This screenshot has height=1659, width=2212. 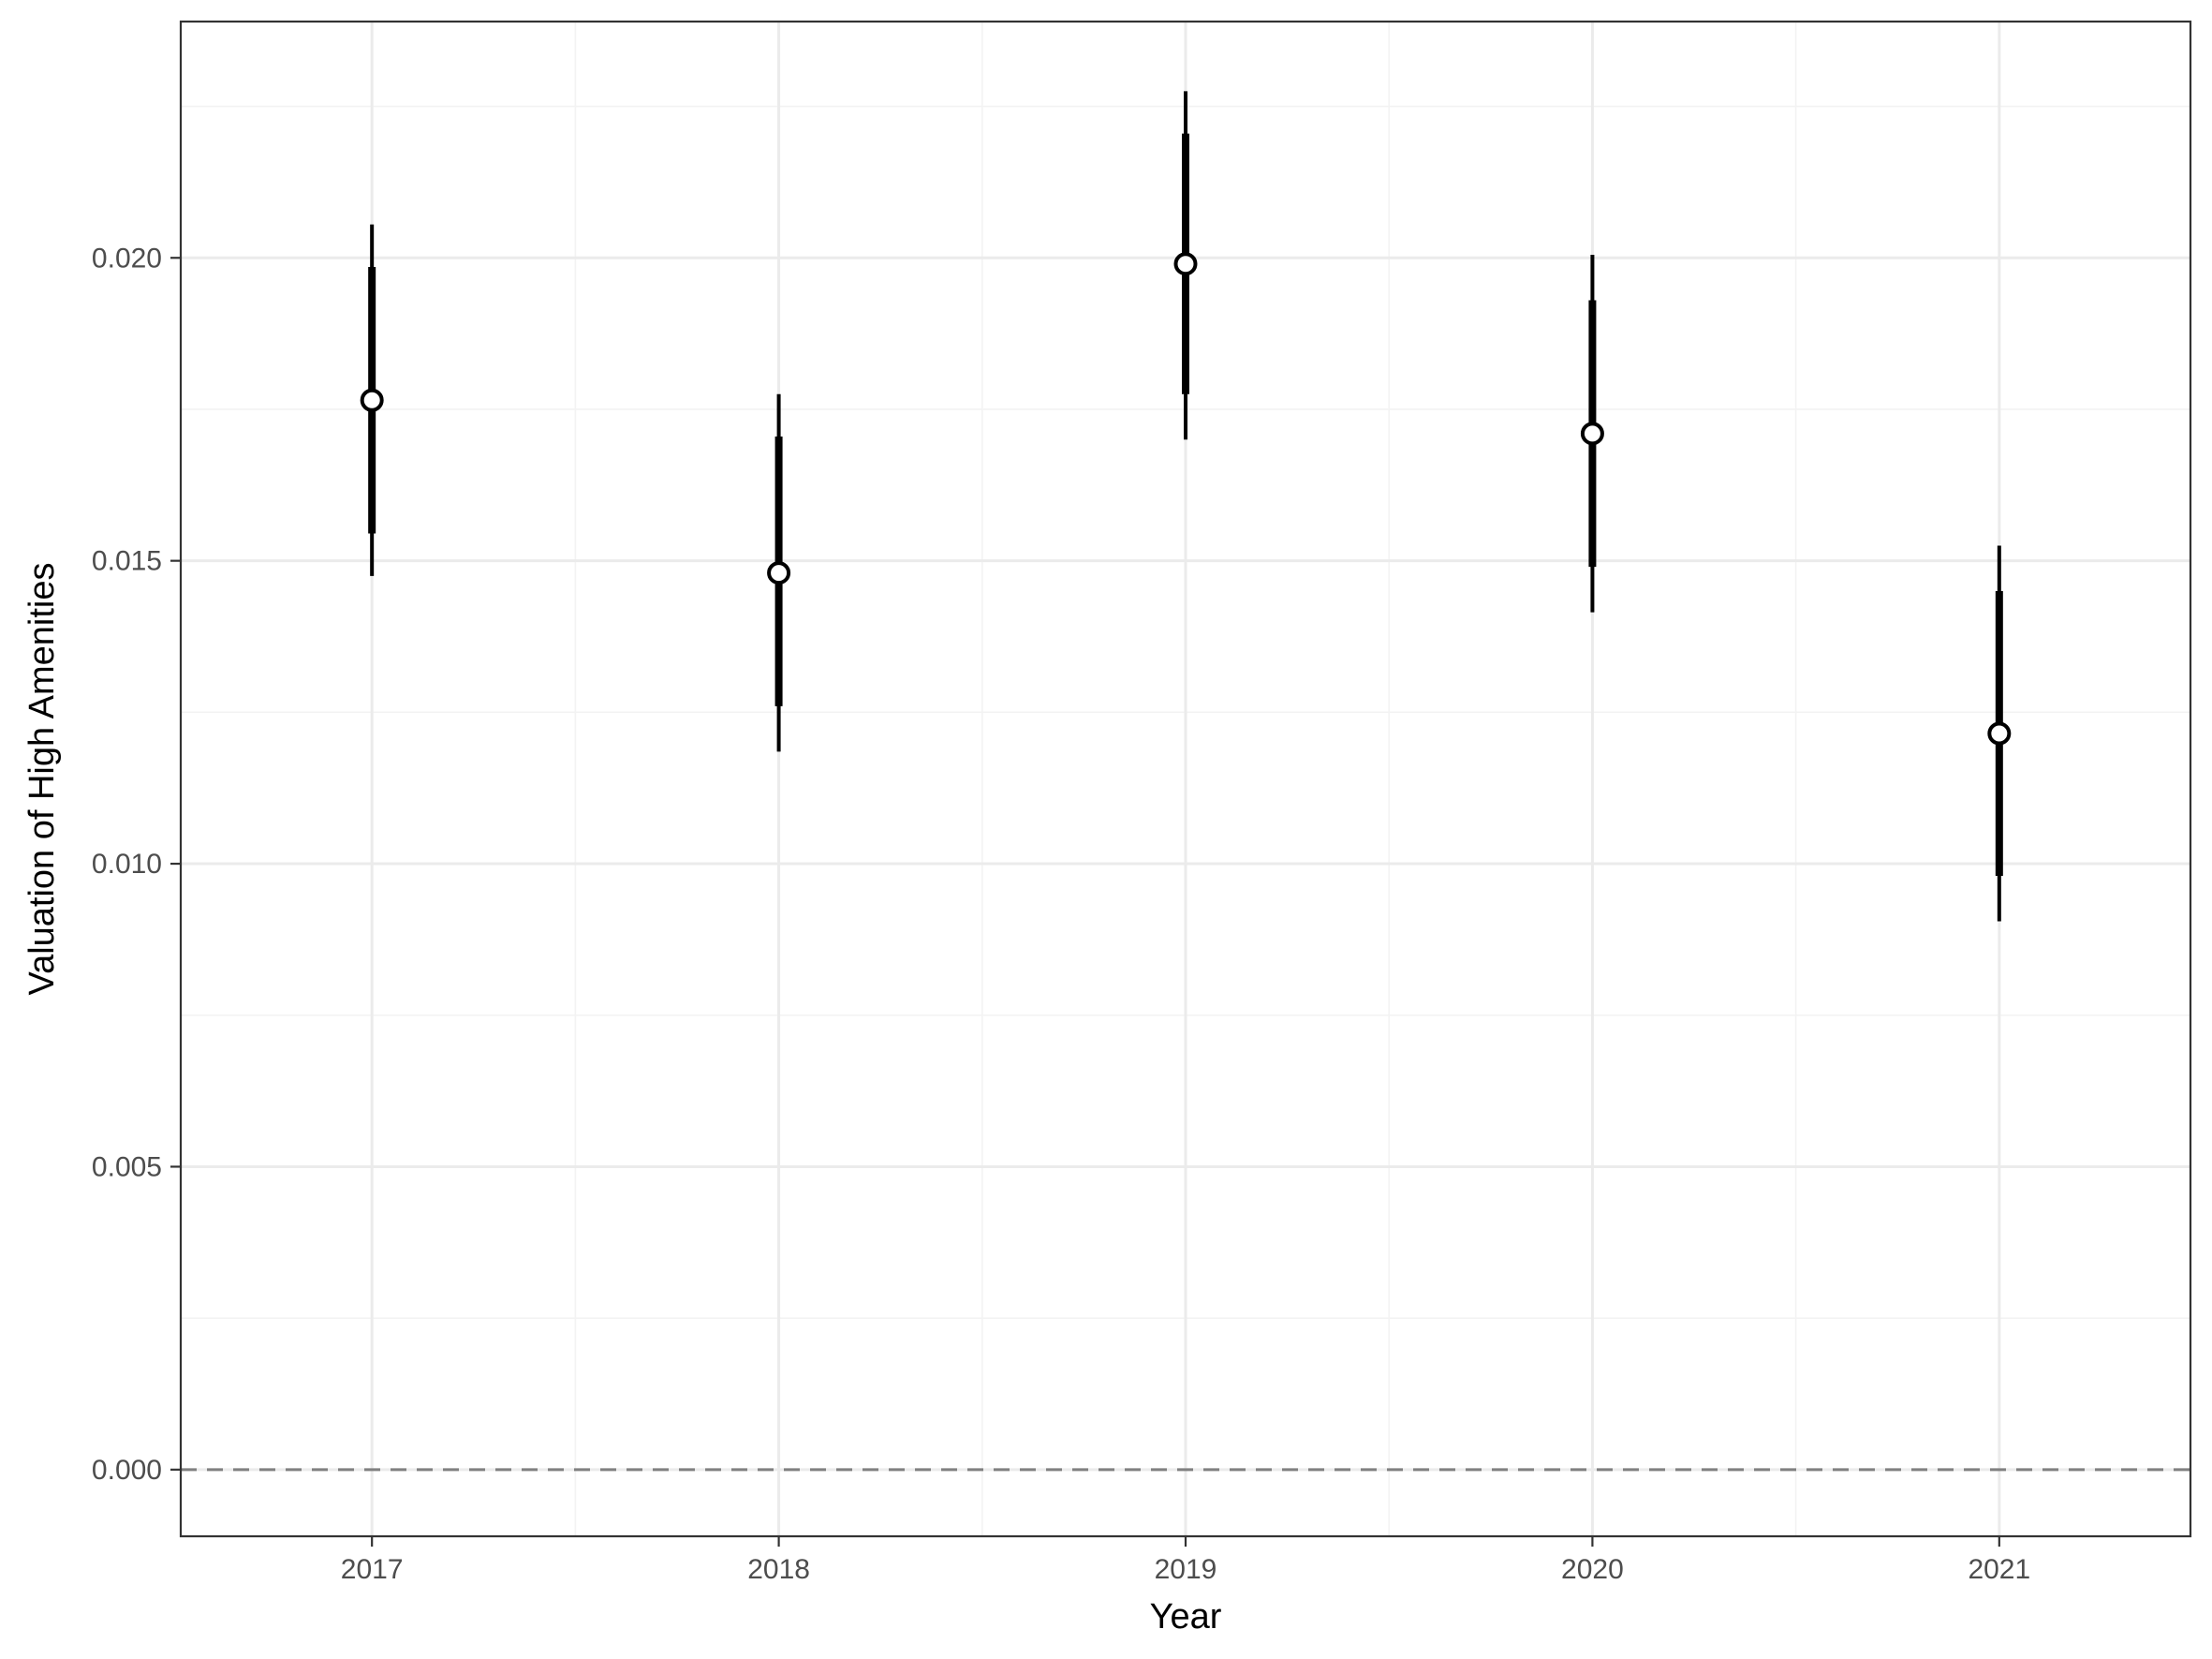 I want to click on x-tick-label: 2017, so click(x=372, y=1569).